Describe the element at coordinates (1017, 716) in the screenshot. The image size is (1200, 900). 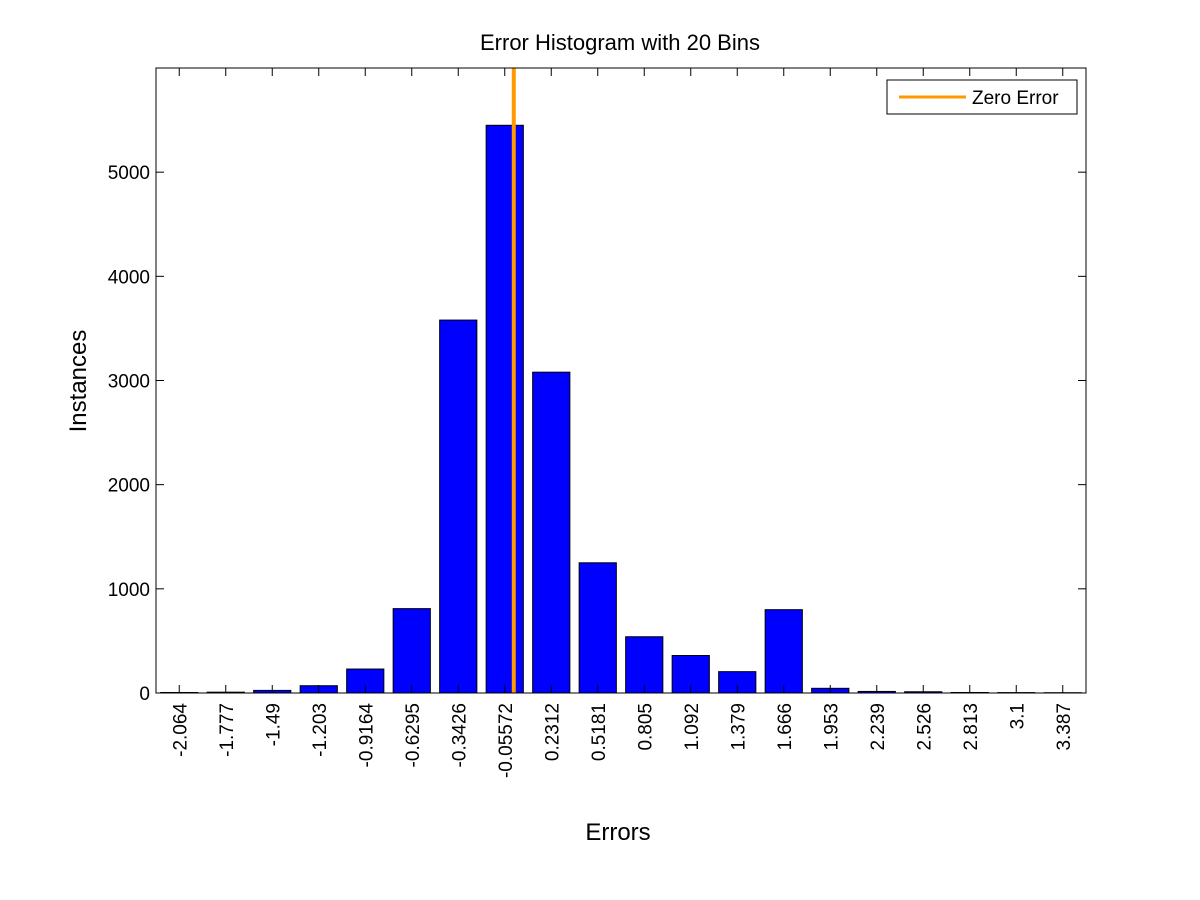
I see `x-tick-label: 3.1` at that location.